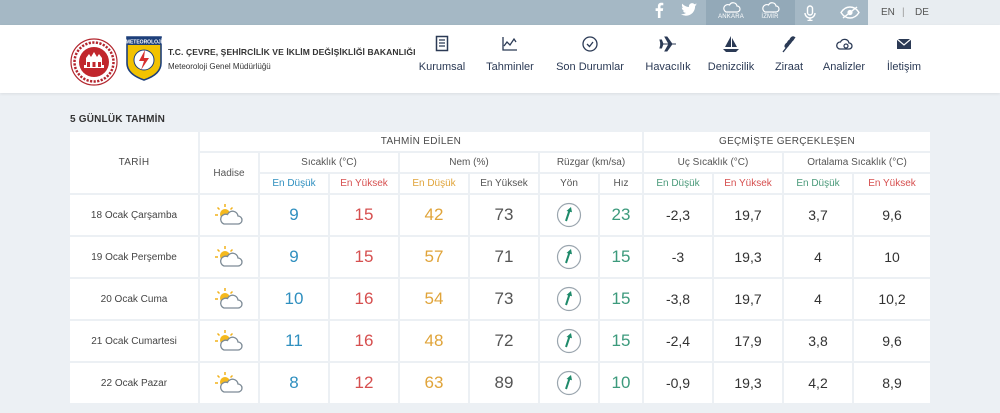 This screenshot has width=1000, height=413. What do you see at coordinates (569, 183) in the screenshot?
I see `wind-dir-header: Yön` at bounding box center [569, 183].